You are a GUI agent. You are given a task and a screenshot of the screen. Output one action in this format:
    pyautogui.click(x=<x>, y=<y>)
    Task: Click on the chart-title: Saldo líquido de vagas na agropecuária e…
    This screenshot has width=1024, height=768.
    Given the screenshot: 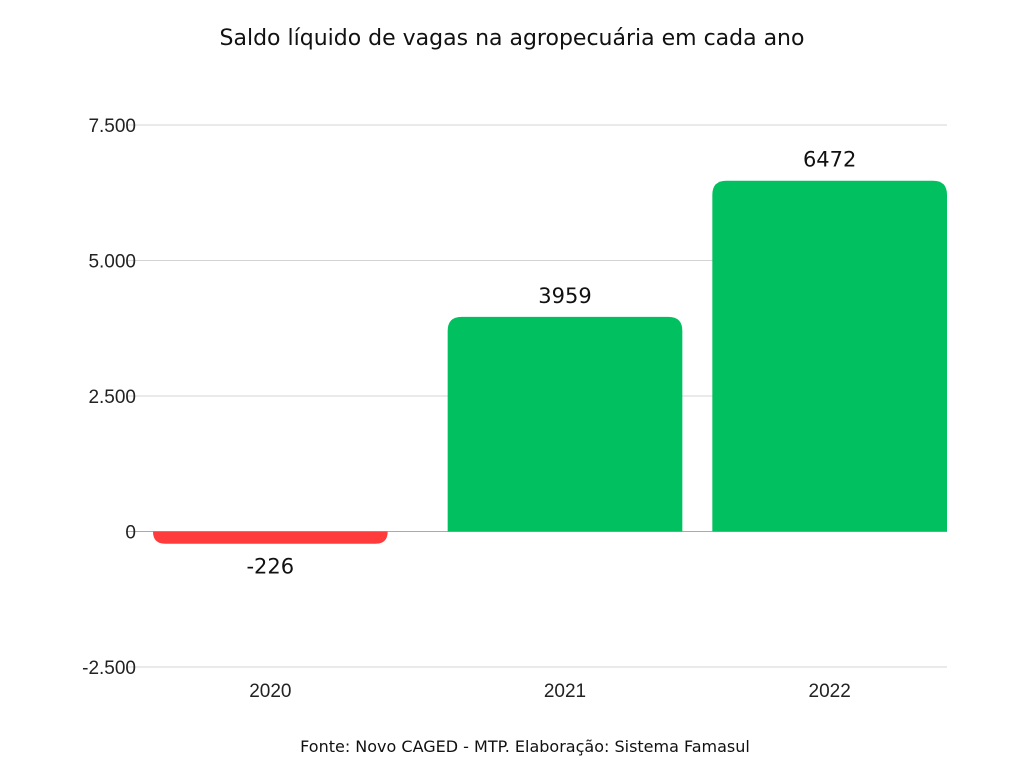 What is the action you would take?
    pyautogui.click(x=512, y=38)
    